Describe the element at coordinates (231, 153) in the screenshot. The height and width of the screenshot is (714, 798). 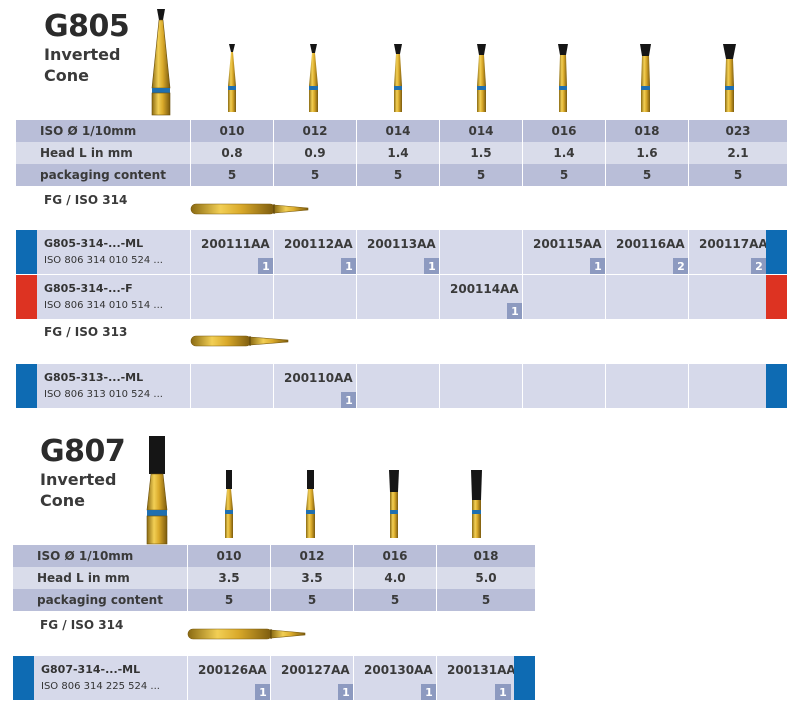
I see `g805-head-010: 0.8` at that location.